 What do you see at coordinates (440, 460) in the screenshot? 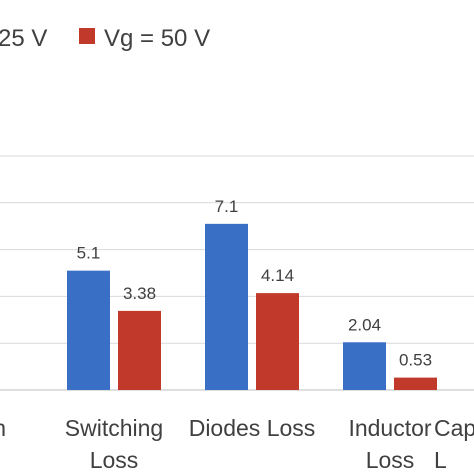
I see `category-label-4-line-1: L` at bounding box center [440, 460].